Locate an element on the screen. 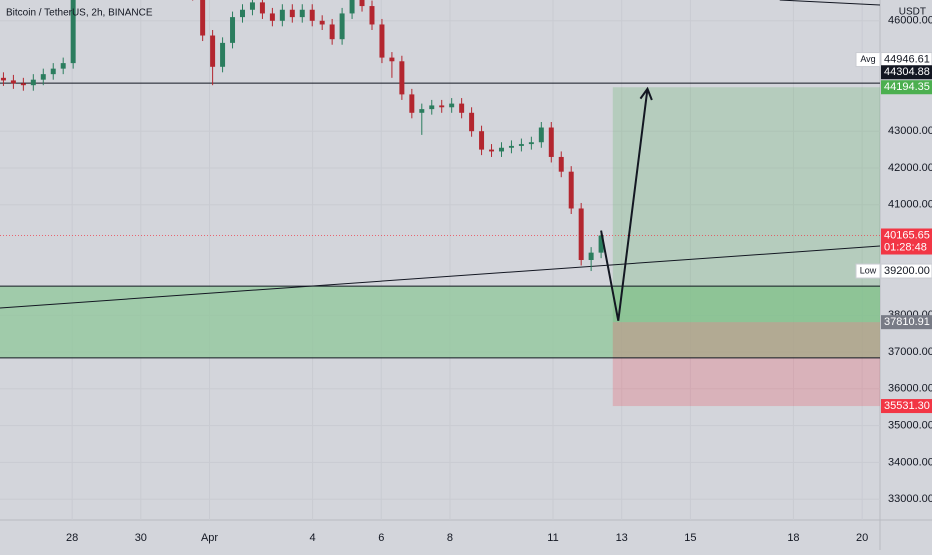 The image size is (932, 555). target-area is located at coordinates (746, 205).